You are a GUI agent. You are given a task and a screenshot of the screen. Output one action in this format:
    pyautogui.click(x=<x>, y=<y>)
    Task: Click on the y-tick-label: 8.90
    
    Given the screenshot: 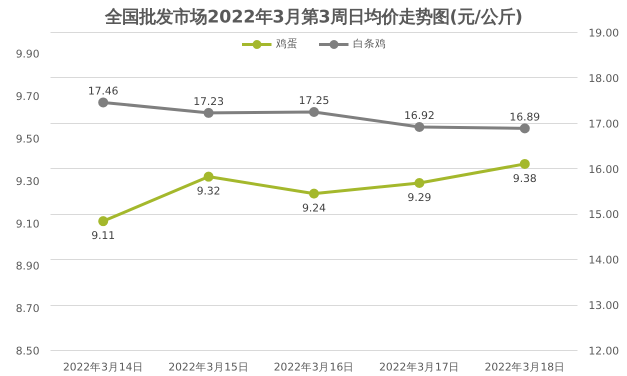 What is the action you would take?
    pyautogui.click(x=28, y=266)
    